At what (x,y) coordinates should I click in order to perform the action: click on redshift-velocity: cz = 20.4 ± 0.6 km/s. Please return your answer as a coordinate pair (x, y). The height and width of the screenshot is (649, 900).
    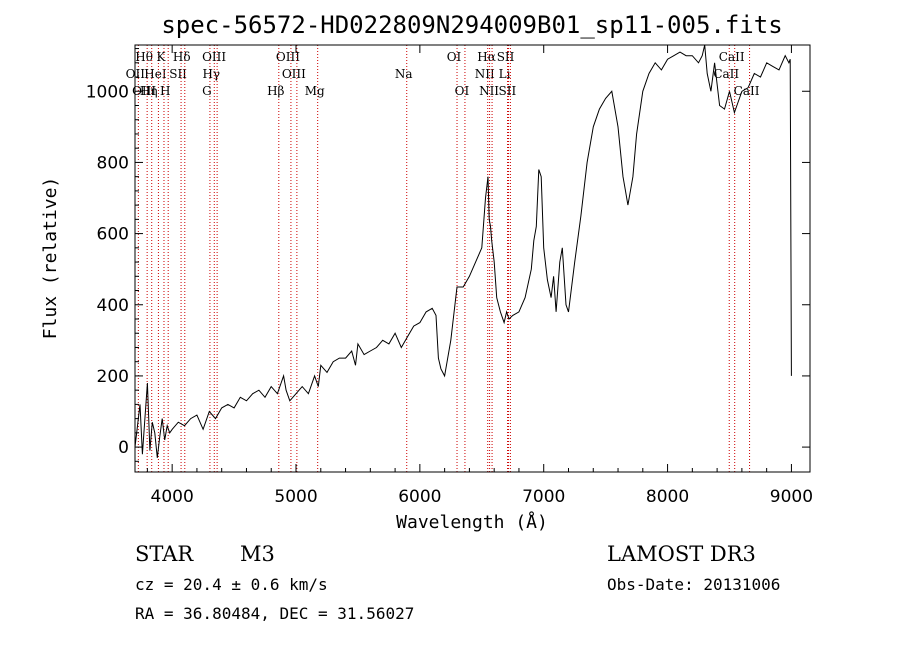
    Looking at the image, I should click on (231, 584).